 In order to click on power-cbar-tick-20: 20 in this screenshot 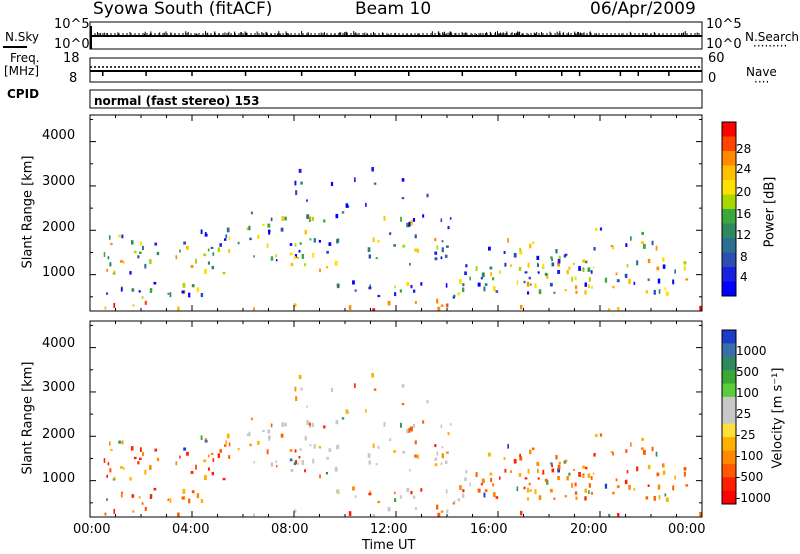, I will do `click(744, 192)`.